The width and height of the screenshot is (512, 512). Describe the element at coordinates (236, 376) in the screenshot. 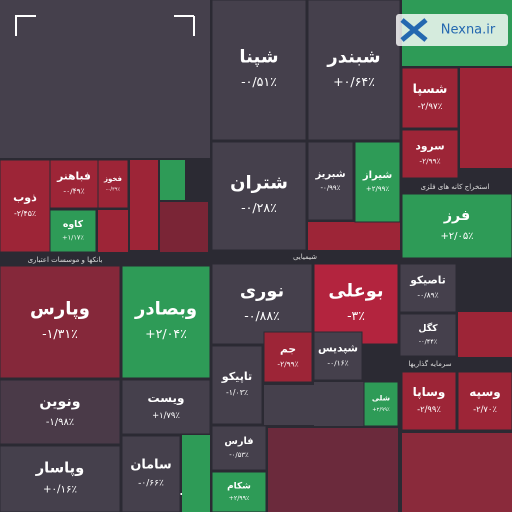

I see `tile-name: تاپیکو` at that location.